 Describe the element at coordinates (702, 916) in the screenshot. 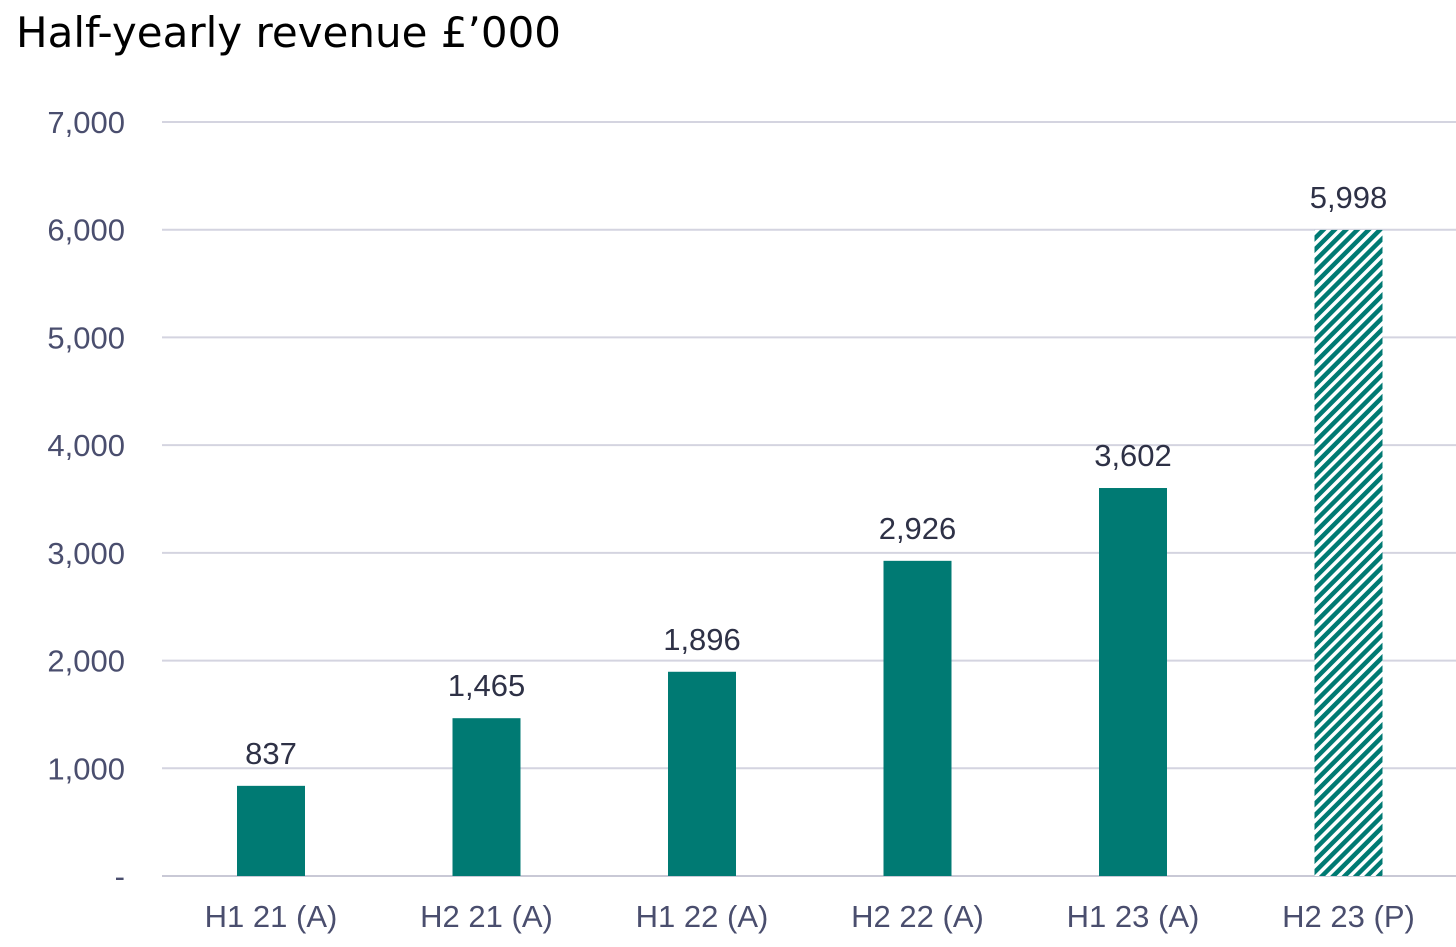

I see `x-tick-label: H1 22 (A)` at that location.